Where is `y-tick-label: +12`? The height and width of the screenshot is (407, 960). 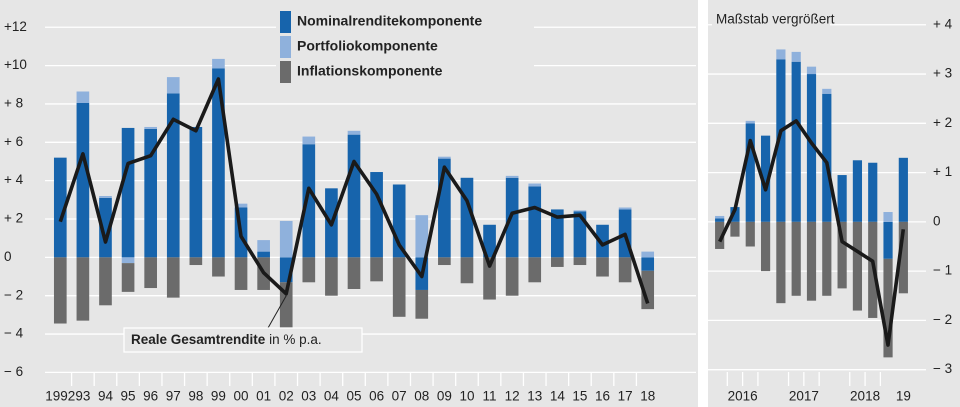 y-tick-label: +12 is located at coordinates (15, 26).